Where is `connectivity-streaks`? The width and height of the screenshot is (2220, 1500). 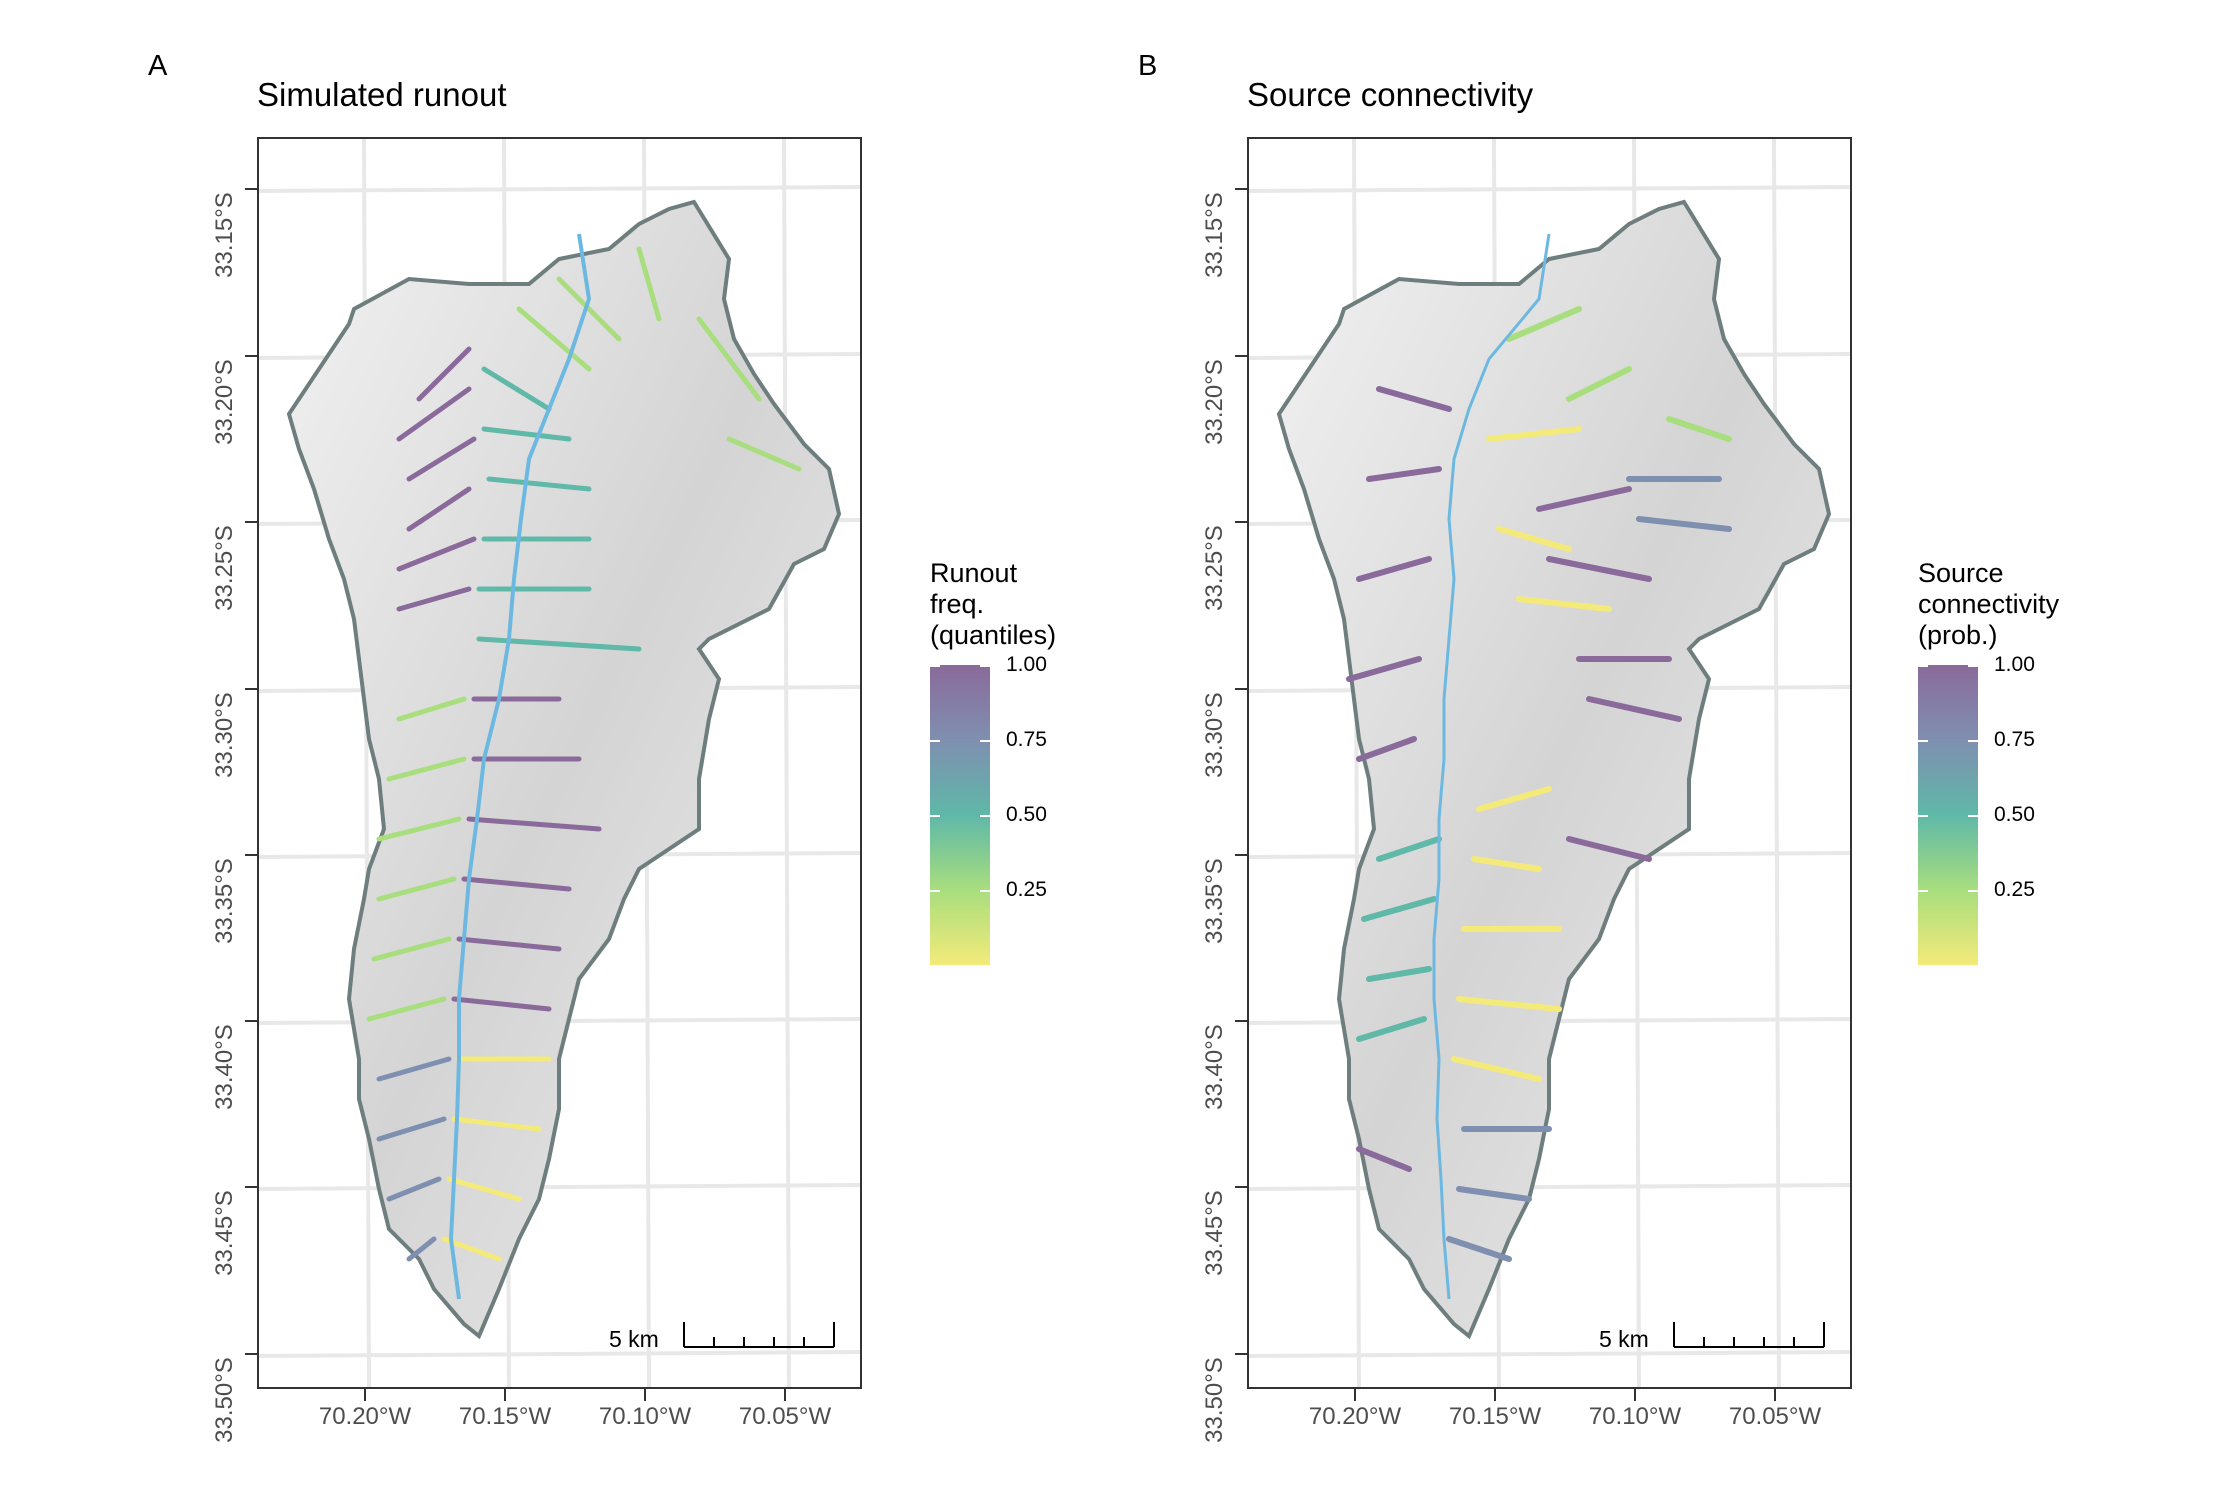
connectivity-streaks is located at coordinates (1539, 784).